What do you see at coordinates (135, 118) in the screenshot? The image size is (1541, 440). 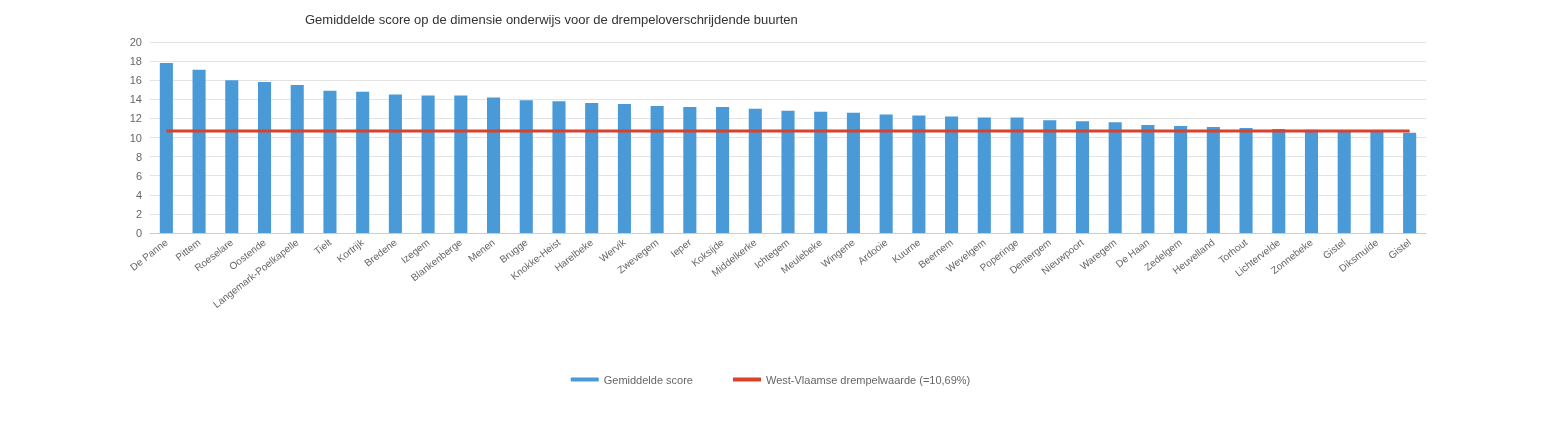 I see `y-tick-label: 12` at bounding box center [135, 118].